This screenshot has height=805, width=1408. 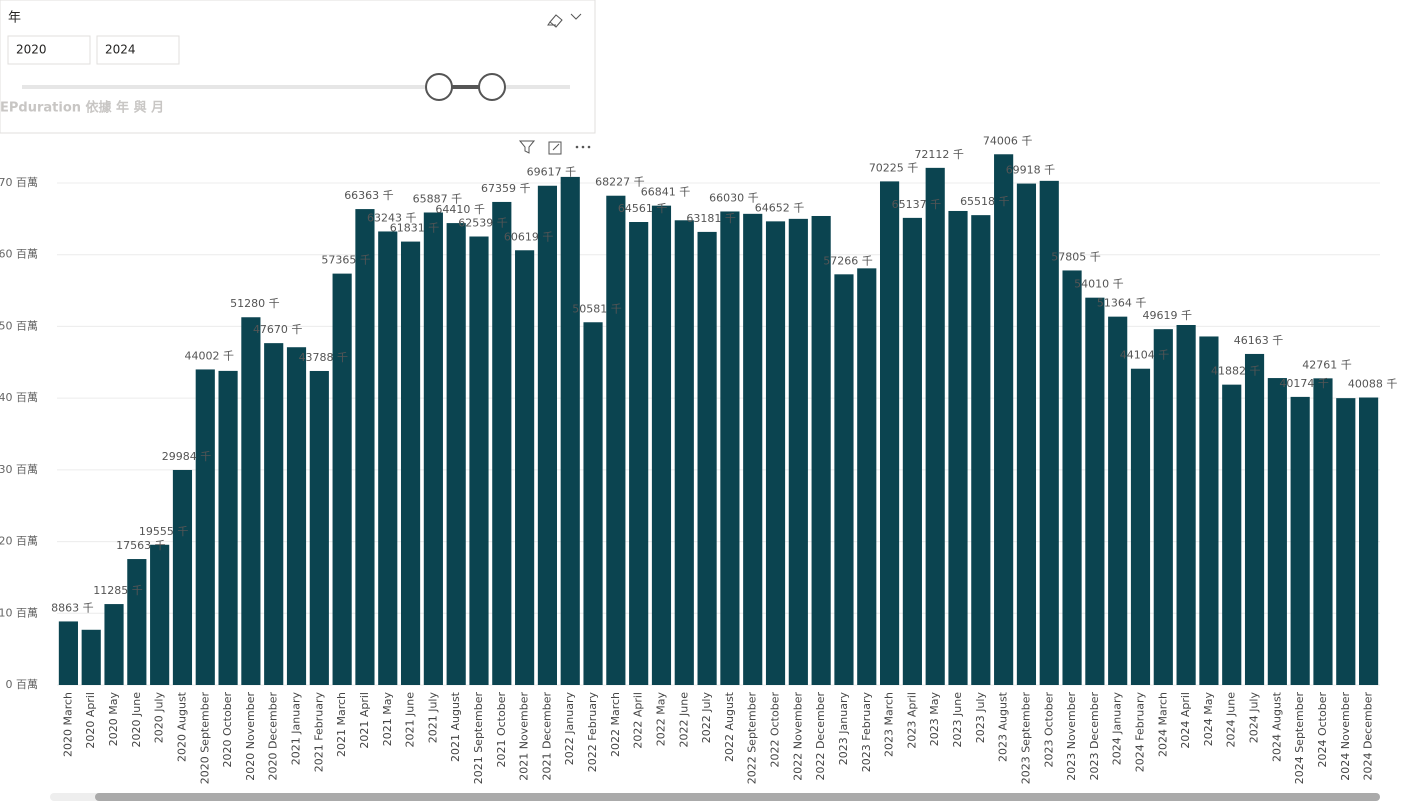 What do you see at coordinates (524, 736) in the screenshot?
I see `x-tick-label: 2021 November` at bounding box center [524, 736].